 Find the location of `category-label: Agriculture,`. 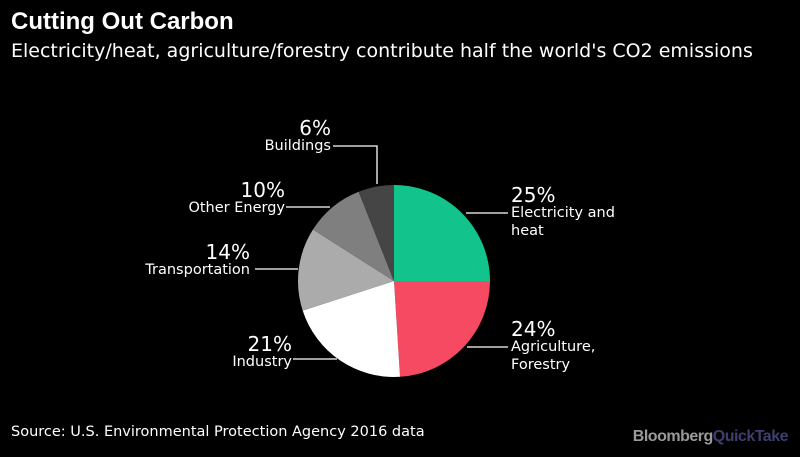

category-label: Agriculture, is located at coordinates (553, 347).